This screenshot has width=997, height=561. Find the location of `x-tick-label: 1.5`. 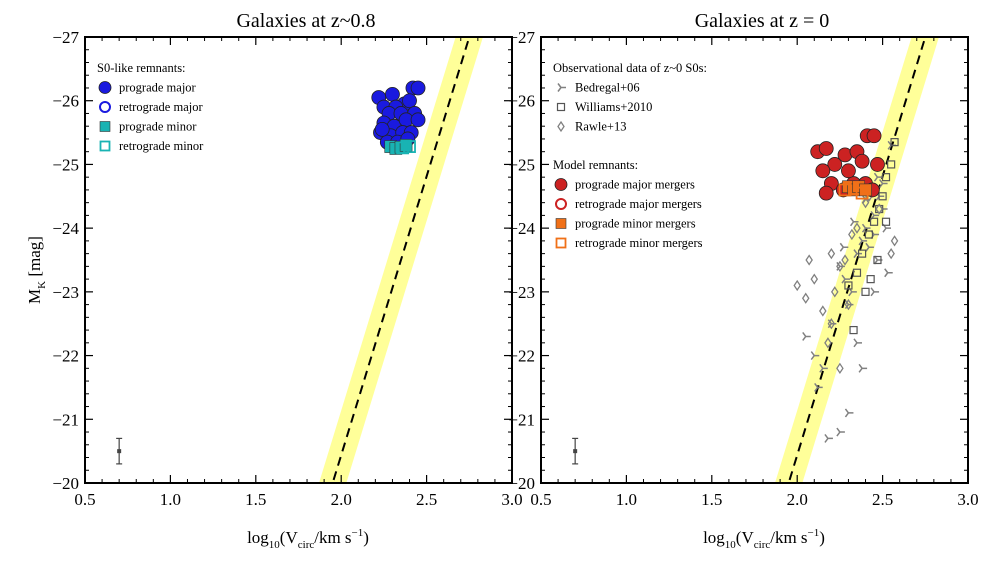

x-tick-label: 1.5 is located at coordinates (255, 499).